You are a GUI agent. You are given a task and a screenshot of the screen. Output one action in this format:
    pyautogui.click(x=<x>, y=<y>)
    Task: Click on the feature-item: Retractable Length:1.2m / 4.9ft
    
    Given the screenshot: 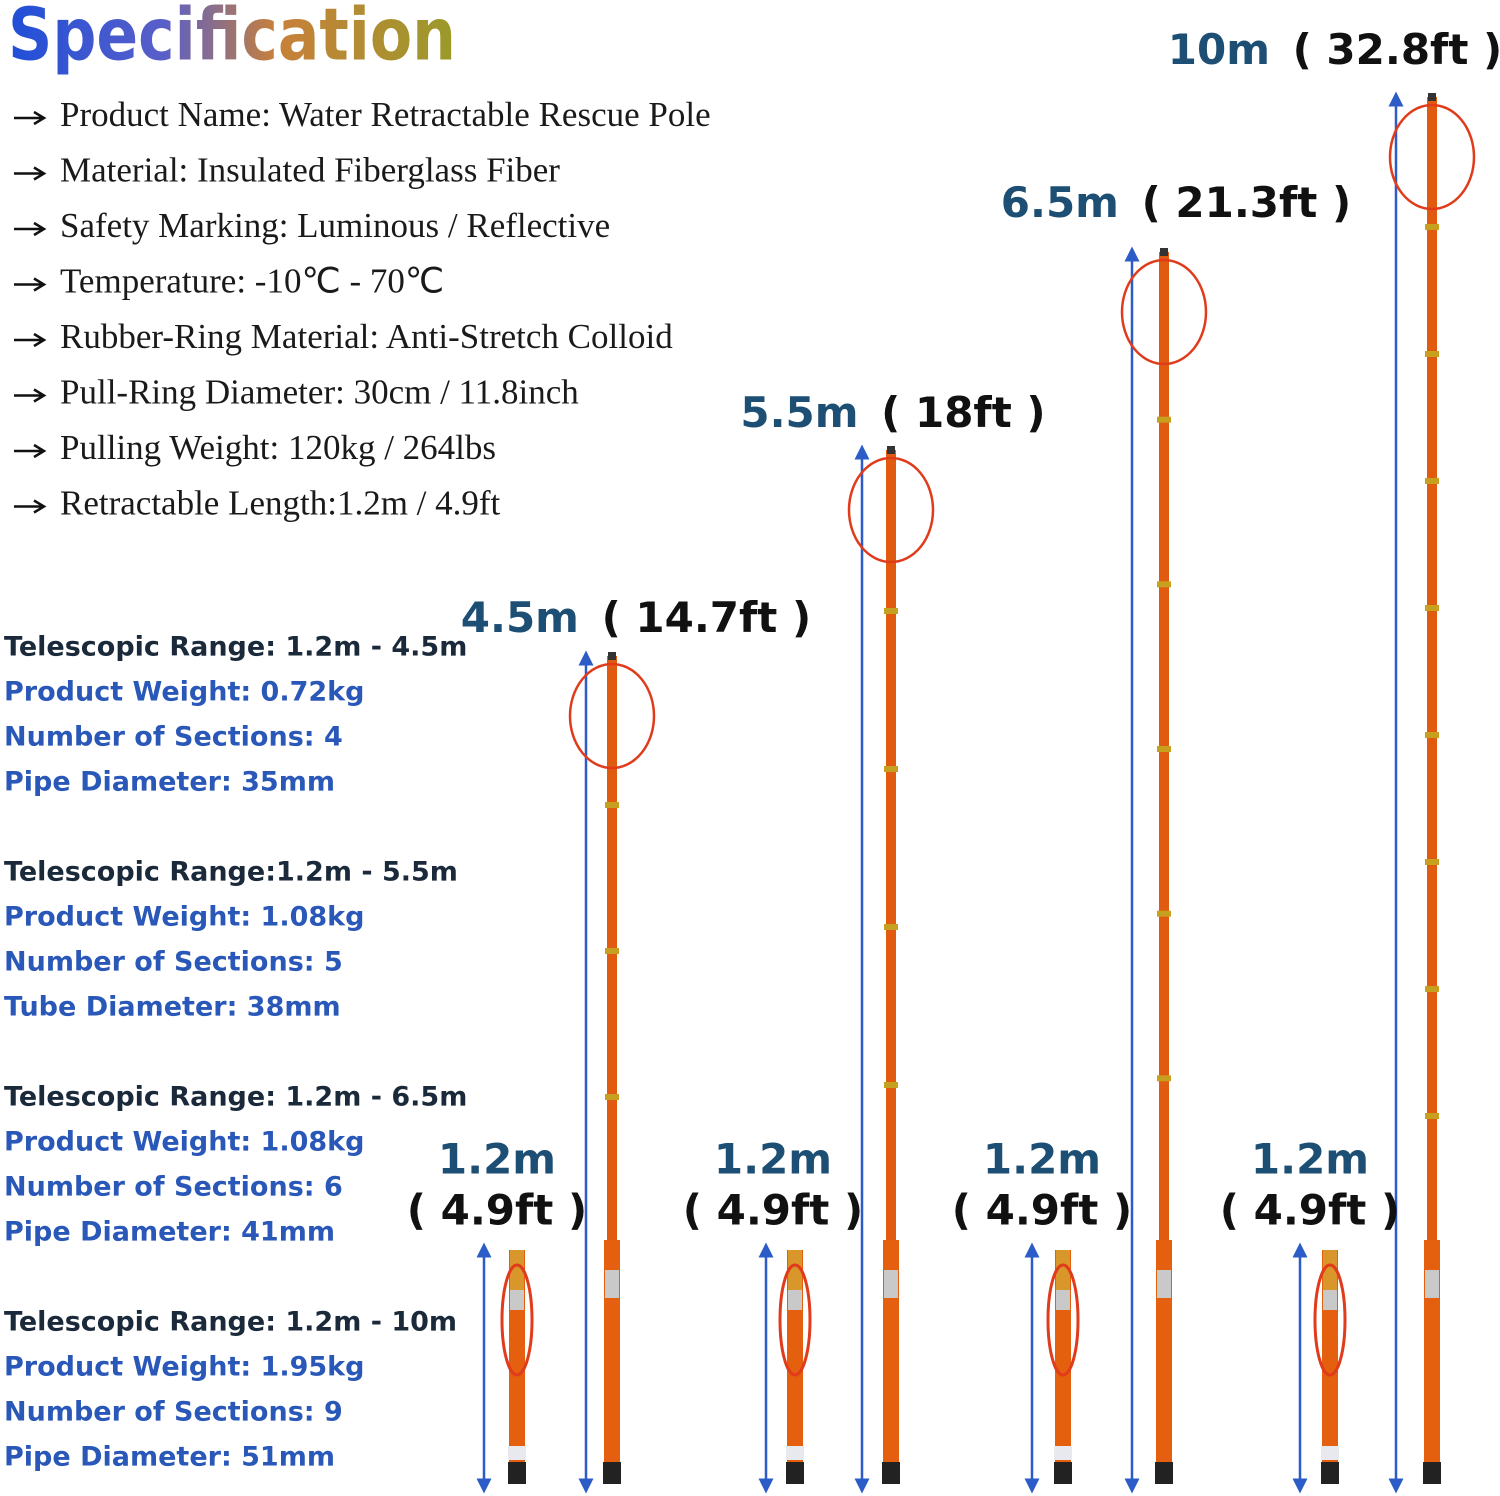 What is the action you would take?
    pyautogui.click(x=280, y=503)
    